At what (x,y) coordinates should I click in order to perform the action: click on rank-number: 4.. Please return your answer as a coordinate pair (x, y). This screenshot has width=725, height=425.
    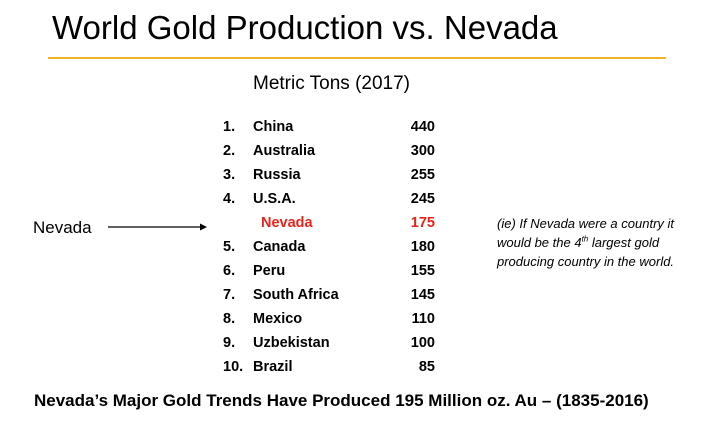
    Looking at the image, I should click on (229, 199).